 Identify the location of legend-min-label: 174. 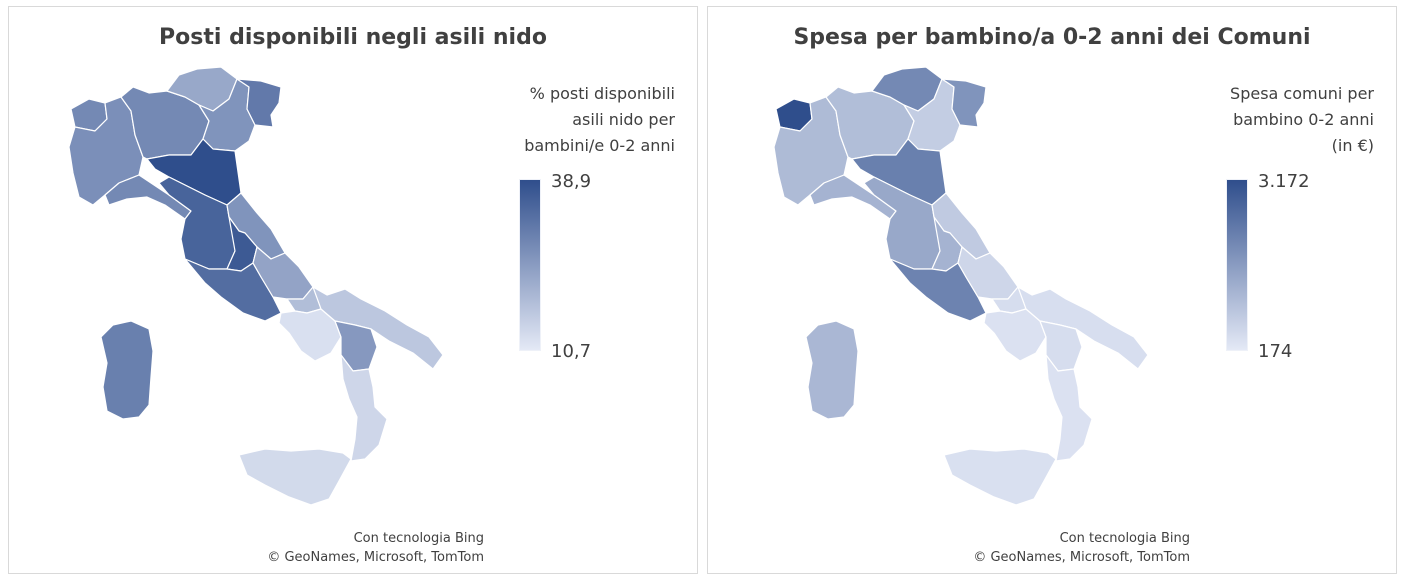
(1275, 351).